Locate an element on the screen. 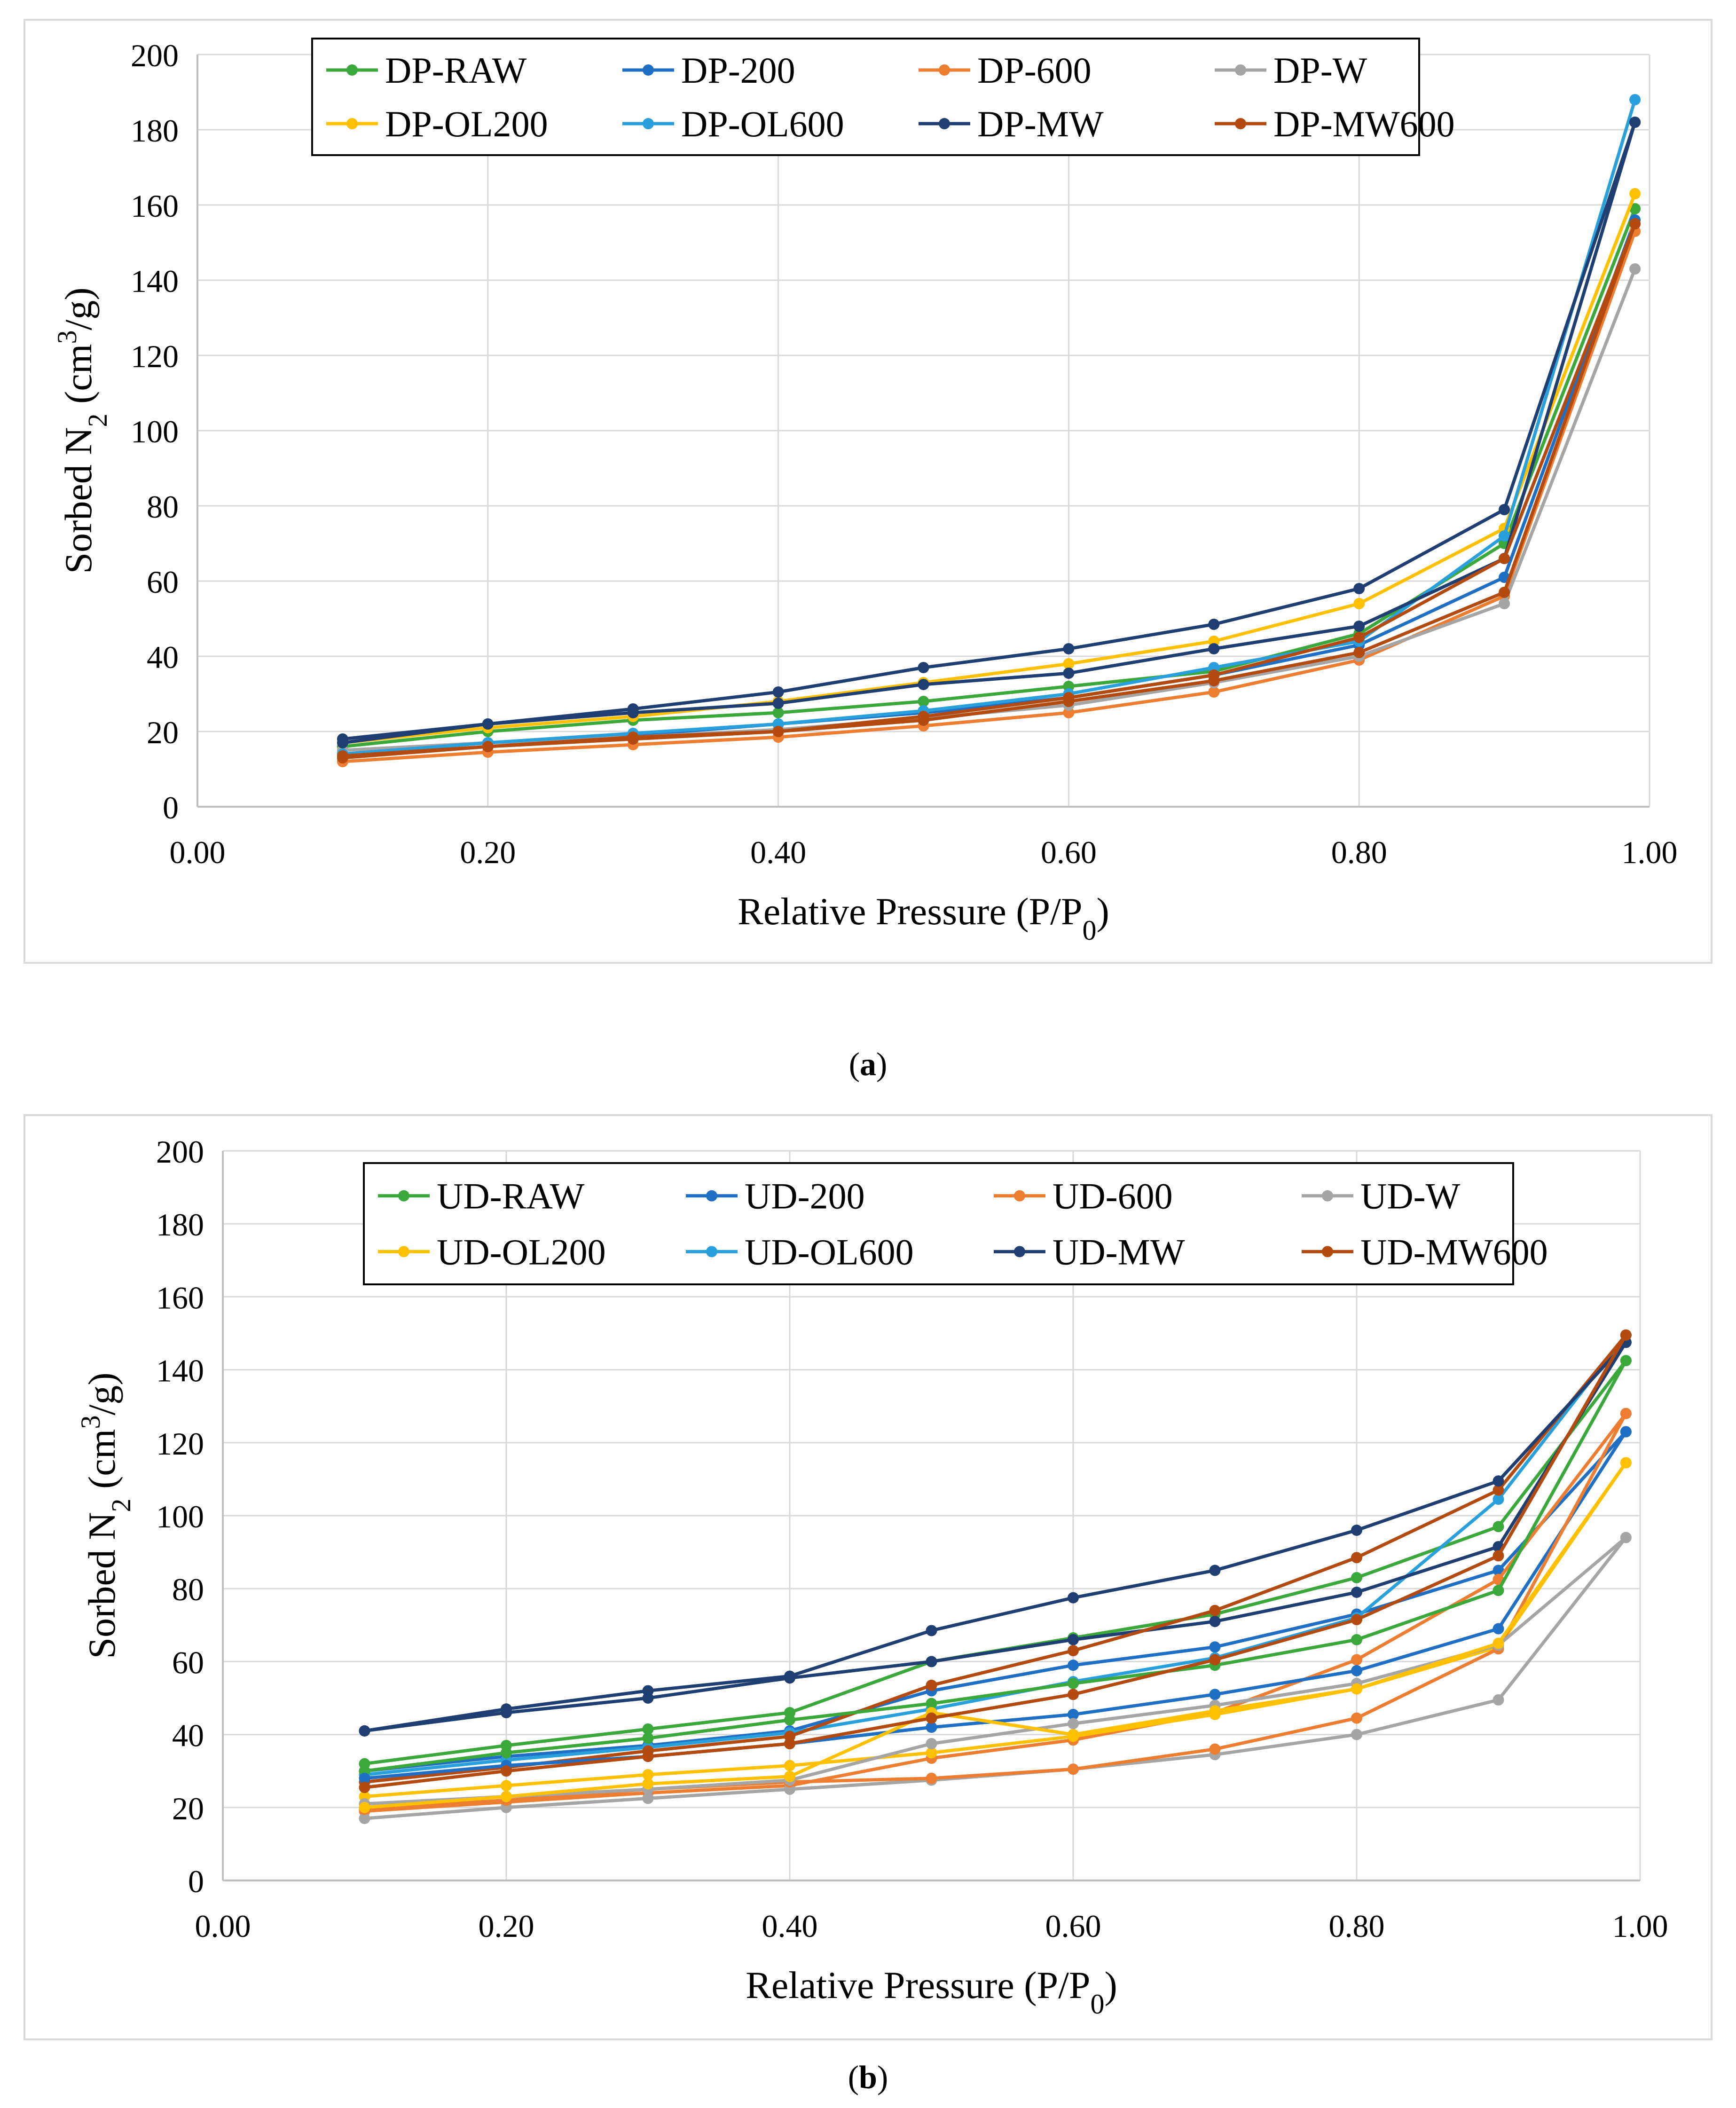 Image resolution: width=1736 pixels, height=2108 pixels. b-ytick-label-4: 80 is located at coordinates (188, 1589).